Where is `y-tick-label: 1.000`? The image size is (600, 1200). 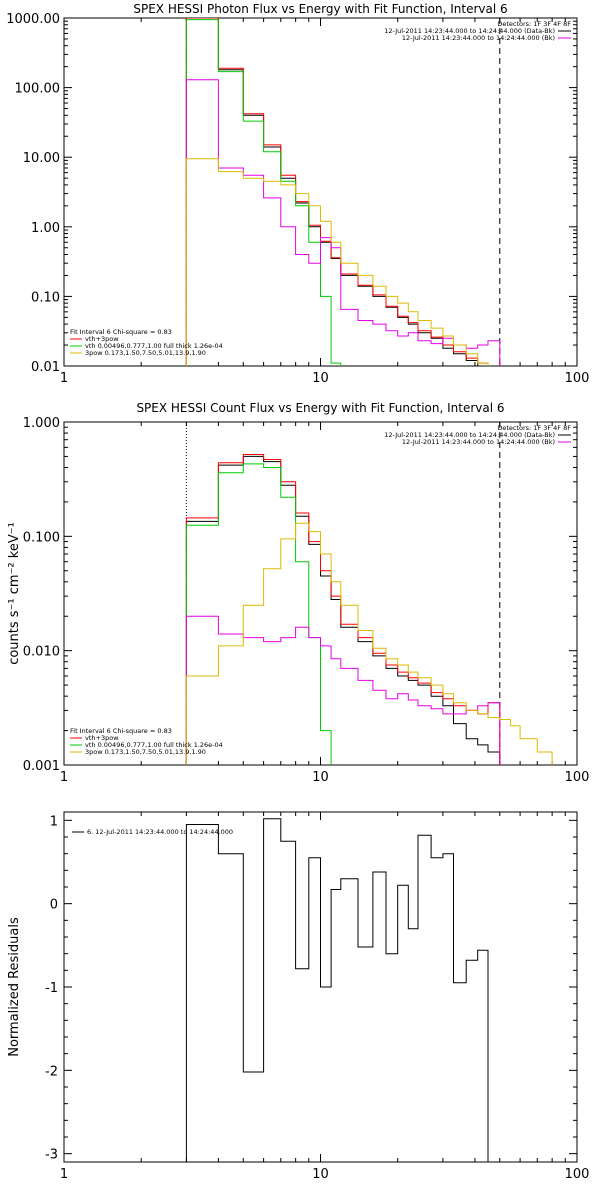
y-tick-label: 1.000 is located at coordinates (41, 423).